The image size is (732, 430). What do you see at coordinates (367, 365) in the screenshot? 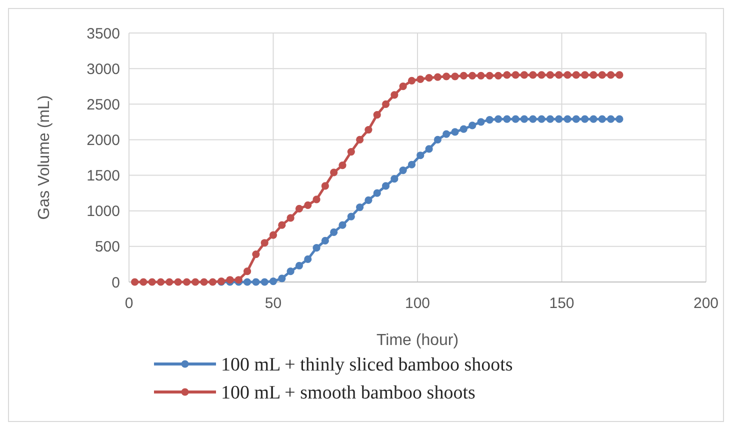
I see `legend-label: 100 mL + thinly sliced bamboo shoots` at bounding box center [367, 365].